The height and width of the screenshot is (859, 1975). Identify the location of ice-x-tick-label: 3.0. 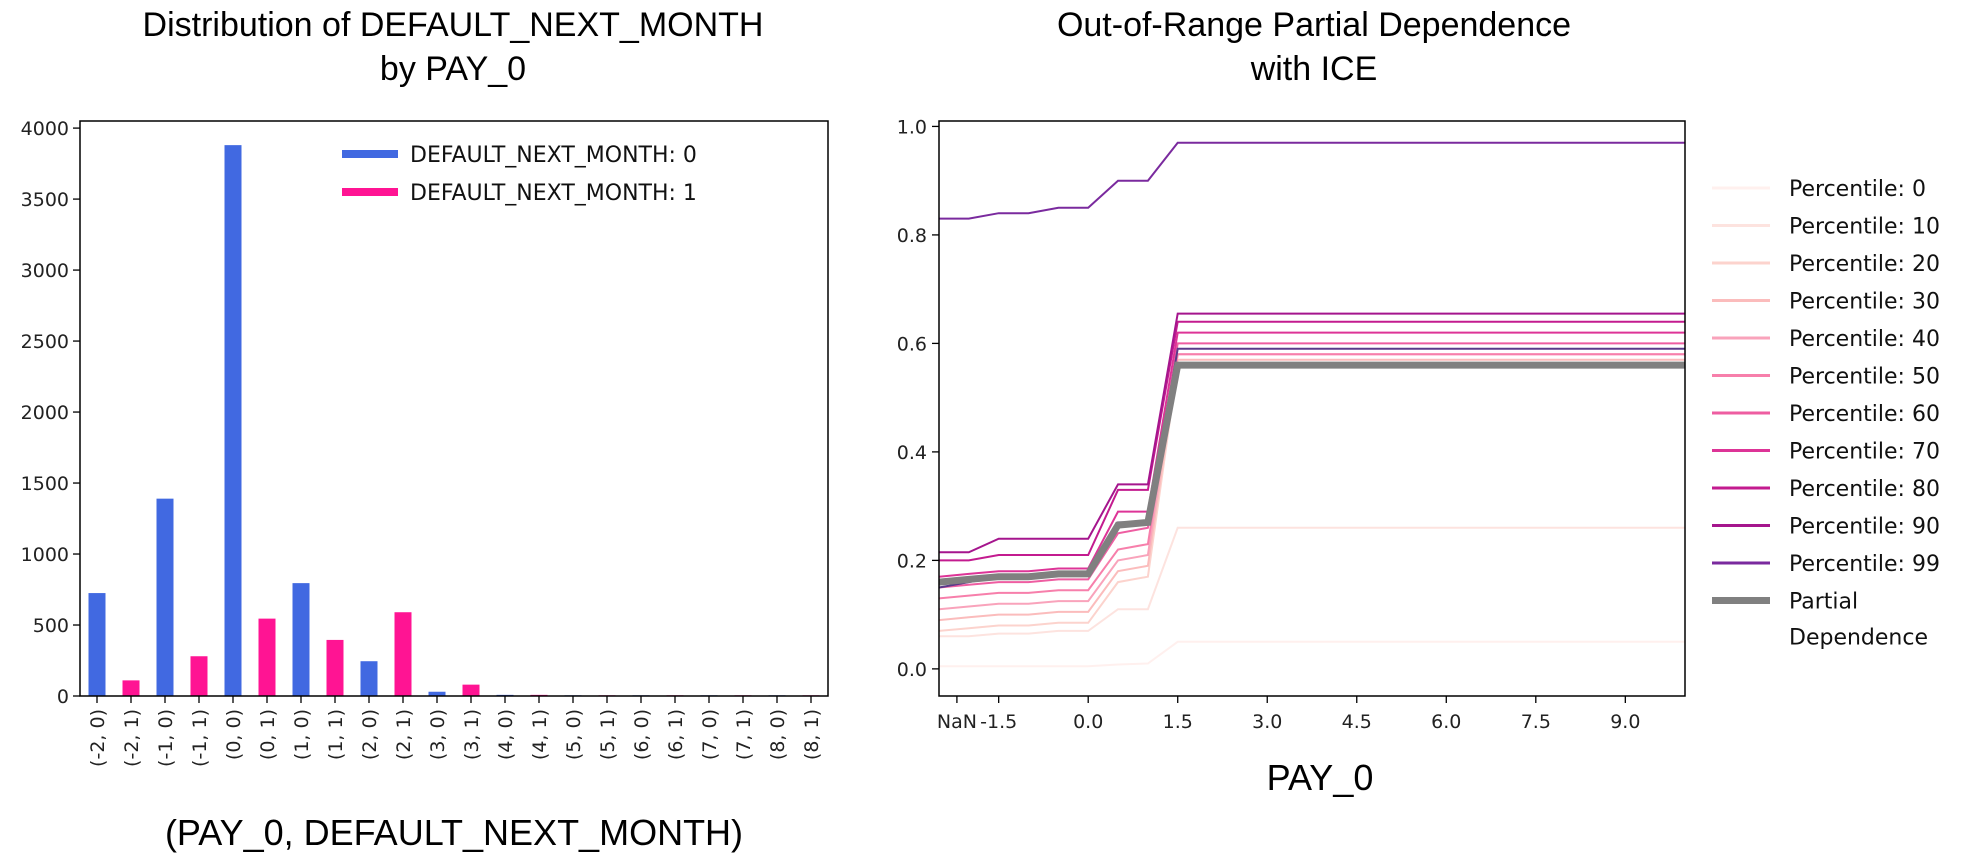
(1267, 722).